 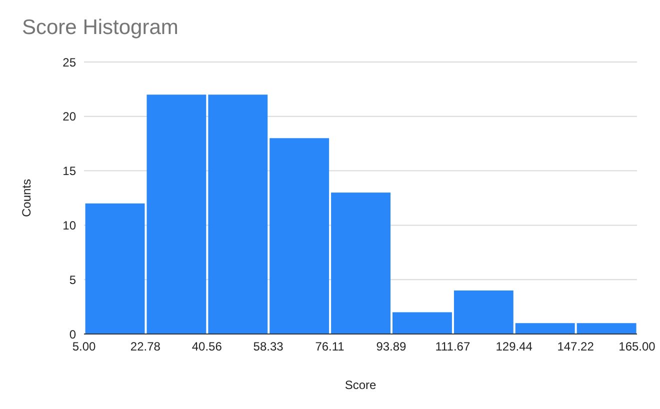 What do you see at coordinates (637, 347) in the screenshot?
I see `x-tick-label: 165.00` at bounding box center [637, 347].